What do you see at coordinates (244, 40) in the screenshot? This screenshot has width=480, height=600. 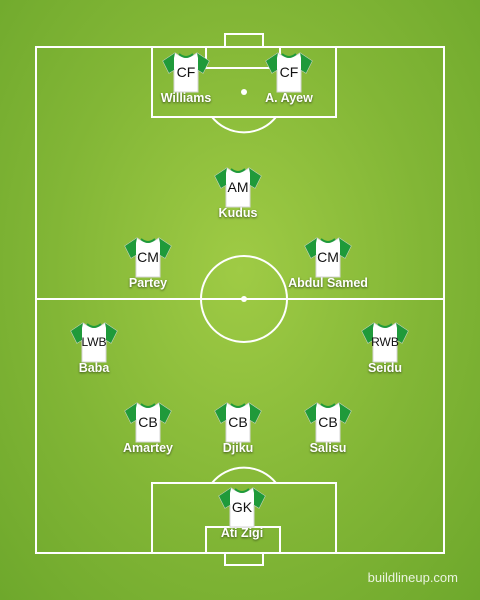 I see `top-goal` at bounding box center [244, 40].